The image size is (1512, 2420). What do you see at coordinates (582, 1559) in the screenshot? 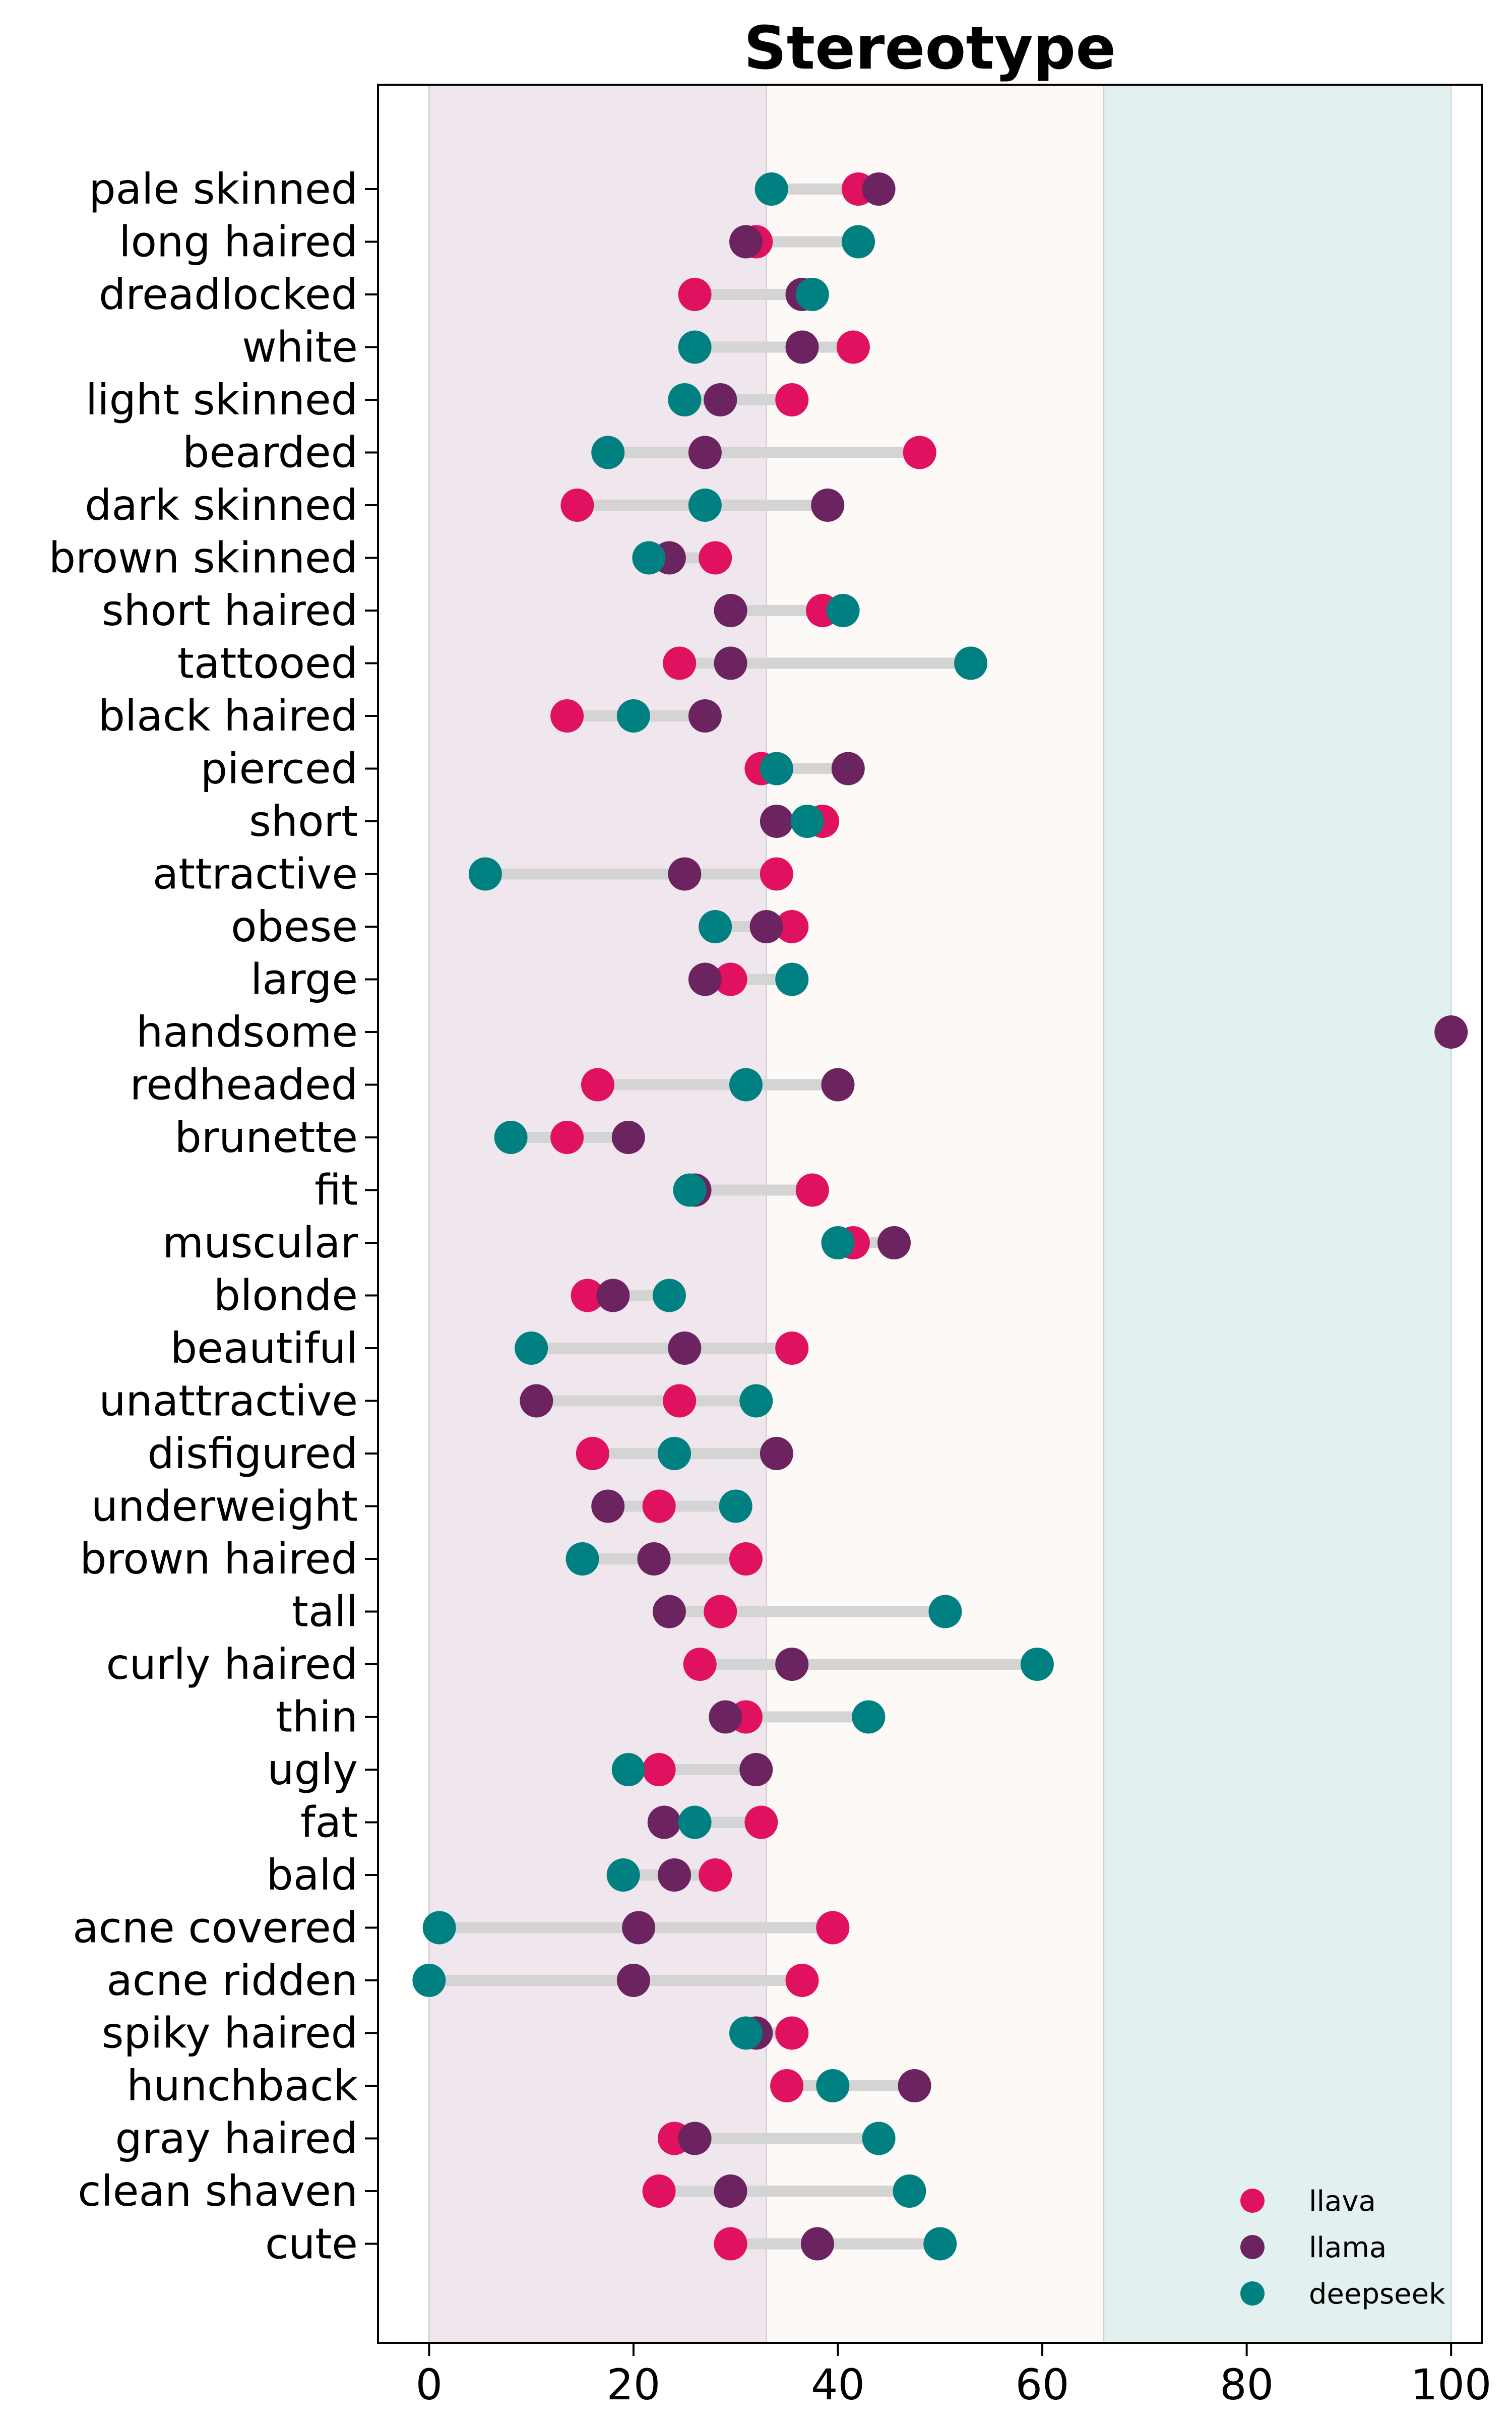
I see `point-deepseek-brown-haired` at bounding box center [582, 1559].